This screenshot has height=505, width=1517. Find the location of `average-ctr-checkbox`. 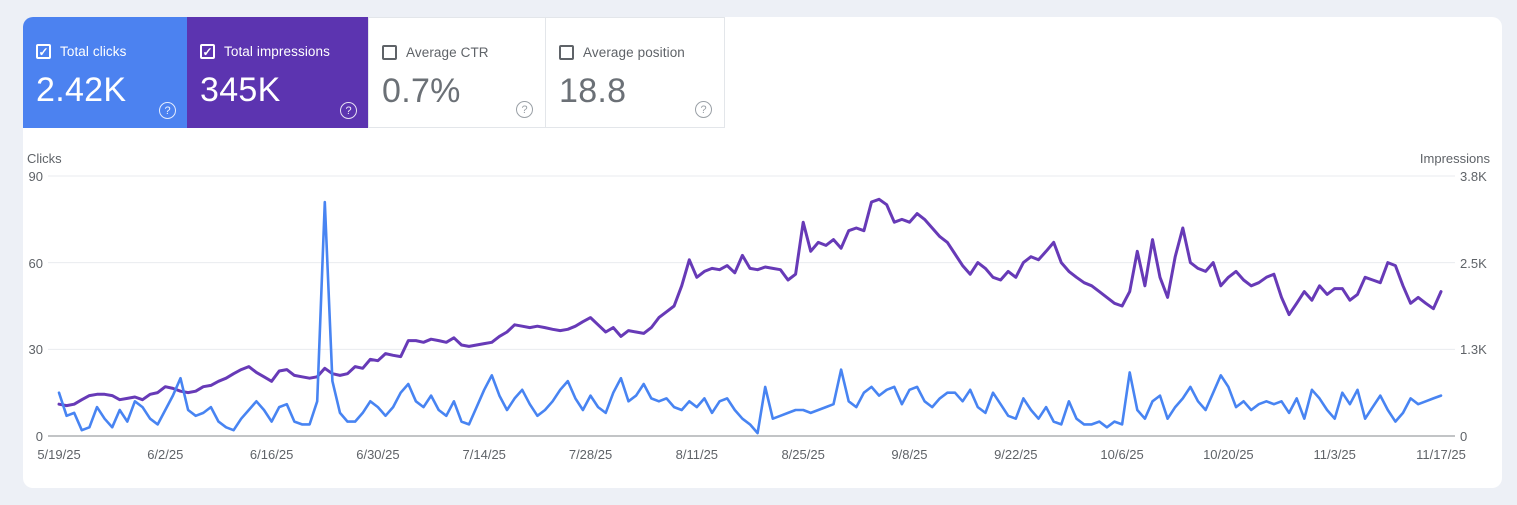

average-ctr-checkbox is located at coordinates (389, 52).